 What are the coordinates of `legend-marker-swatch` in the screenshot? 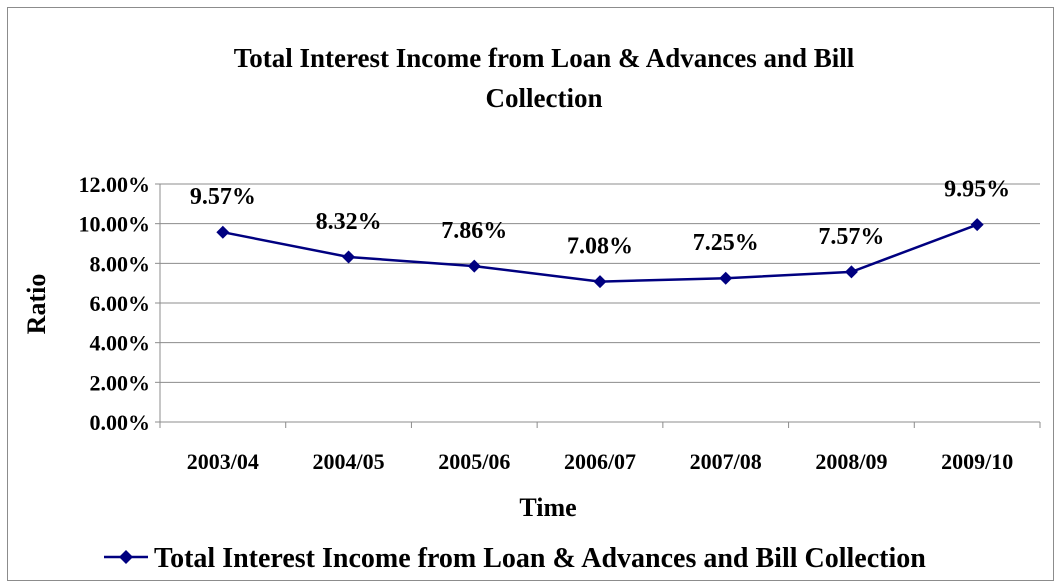 It's located at (126, 557).